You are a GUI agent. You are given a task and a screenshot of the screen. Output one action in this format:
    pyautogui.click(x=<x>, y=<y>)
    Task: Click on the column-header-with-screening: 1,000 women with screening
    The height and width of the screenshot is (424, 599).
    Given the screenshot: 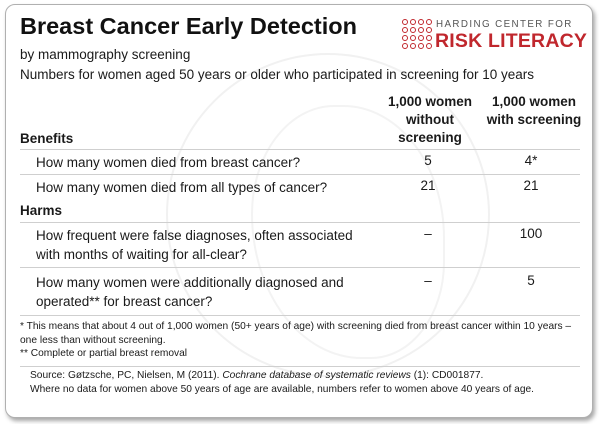 What is the action you would take?
    pyautogui.click(x=534, y=110)
    